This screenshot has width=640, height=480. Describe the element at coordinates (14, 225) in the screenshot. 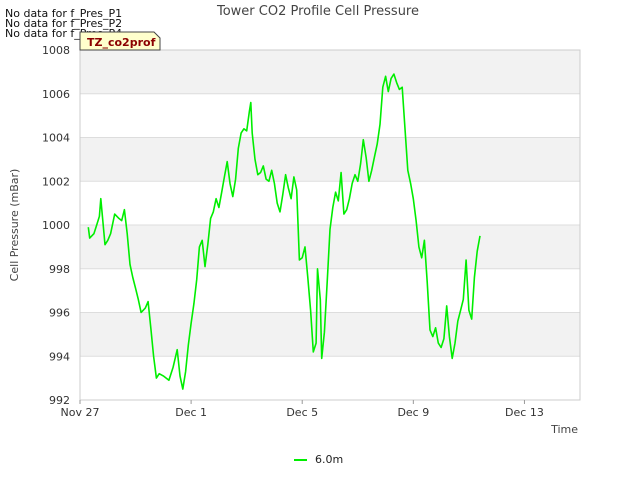

I see `y-axis-label: Cell Pressure (mBar)` at that location.